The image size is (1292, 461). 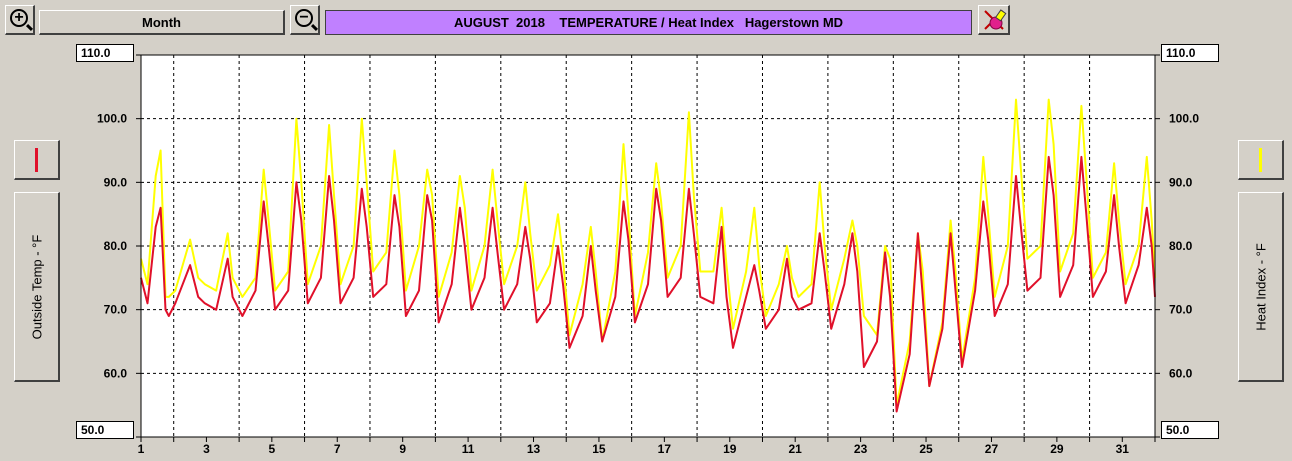 I want to click on x-tick-label: 13, so click(x=534, y=449).